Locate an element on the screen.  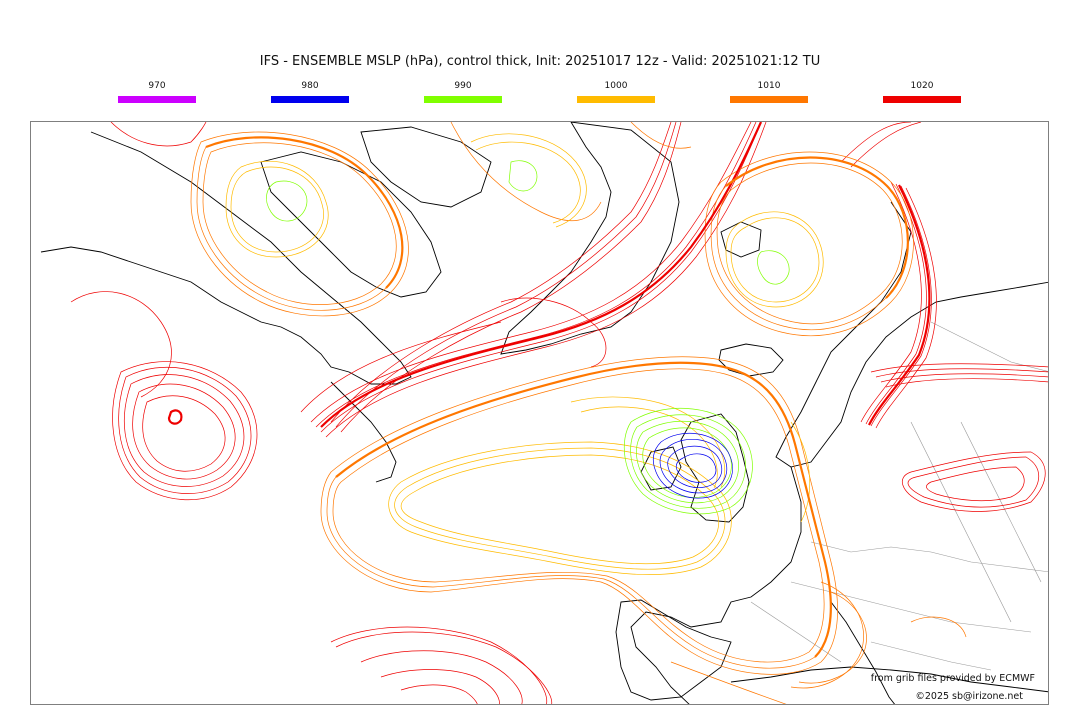
isobar-legend: 970 980 990 1000 1010 1020 is located at coordinates (540, 97).